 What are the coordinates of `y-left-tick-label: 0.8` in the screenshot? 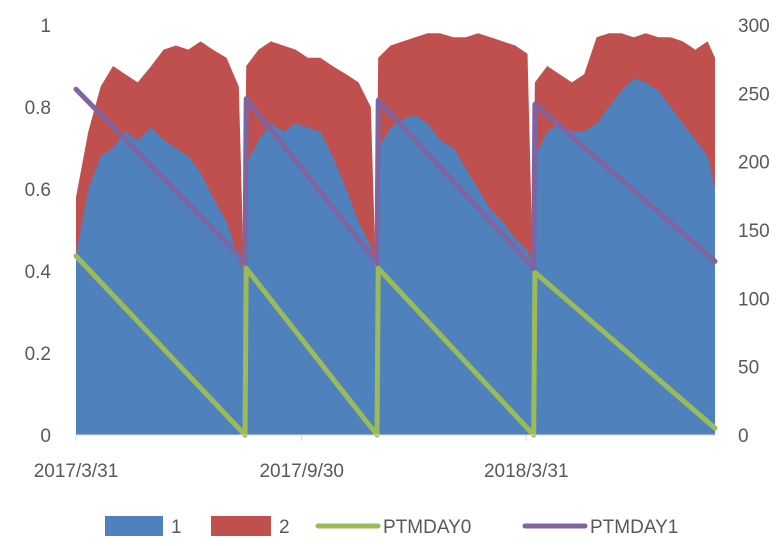 It's located at (38, 108).